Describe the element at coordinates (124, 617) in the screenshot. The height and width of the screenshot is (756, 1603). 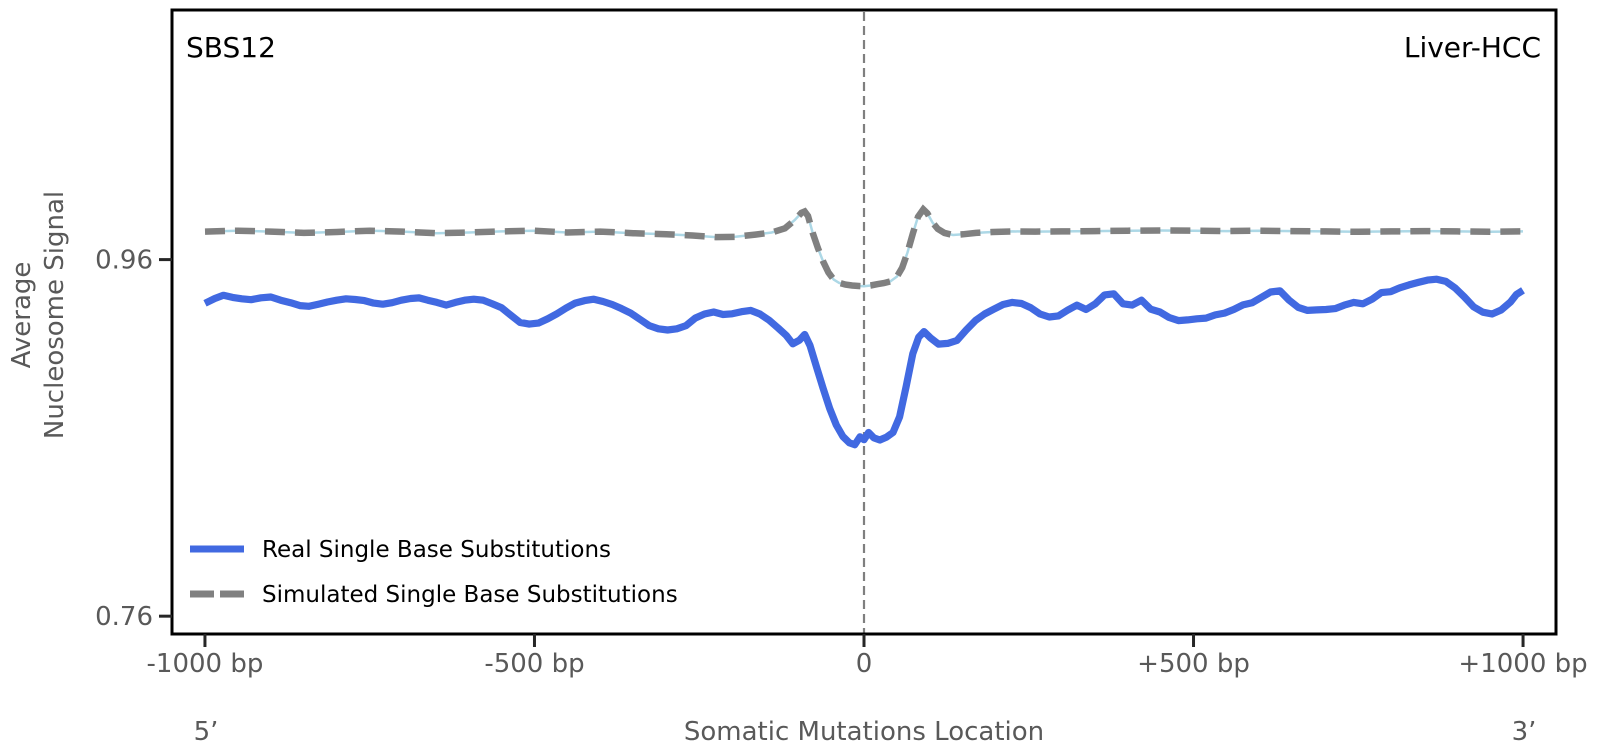
I see `y-tick-label: 0.76` at that location.